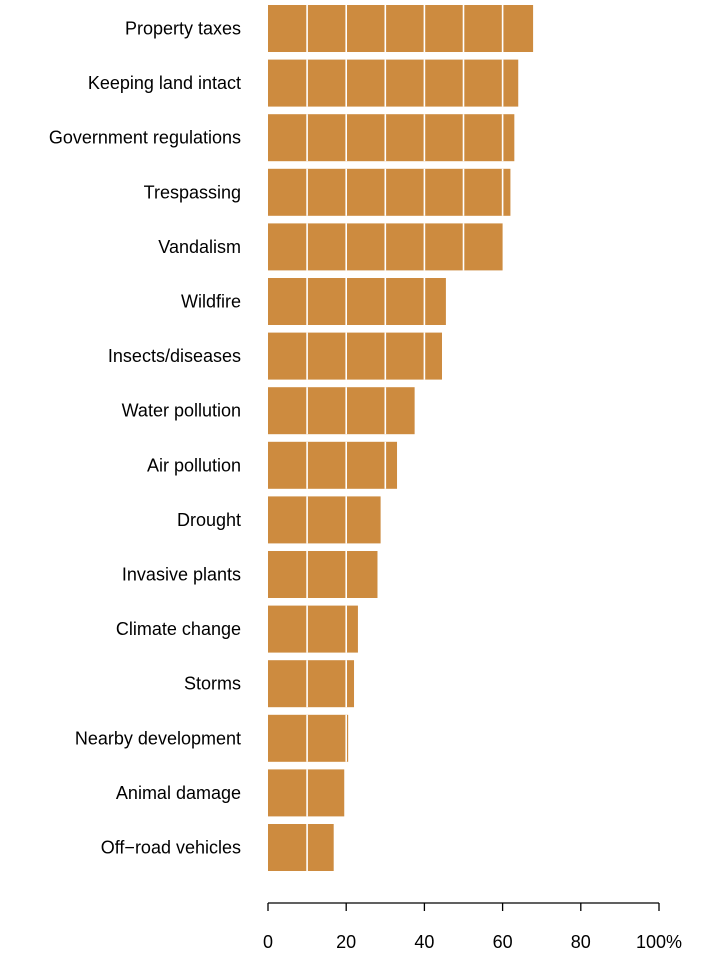 This screenshot has width=704, height=953. Describe the element at coordinates (301, 847) in the screenshot. I see `bar-off-road-vehicles` at that location.